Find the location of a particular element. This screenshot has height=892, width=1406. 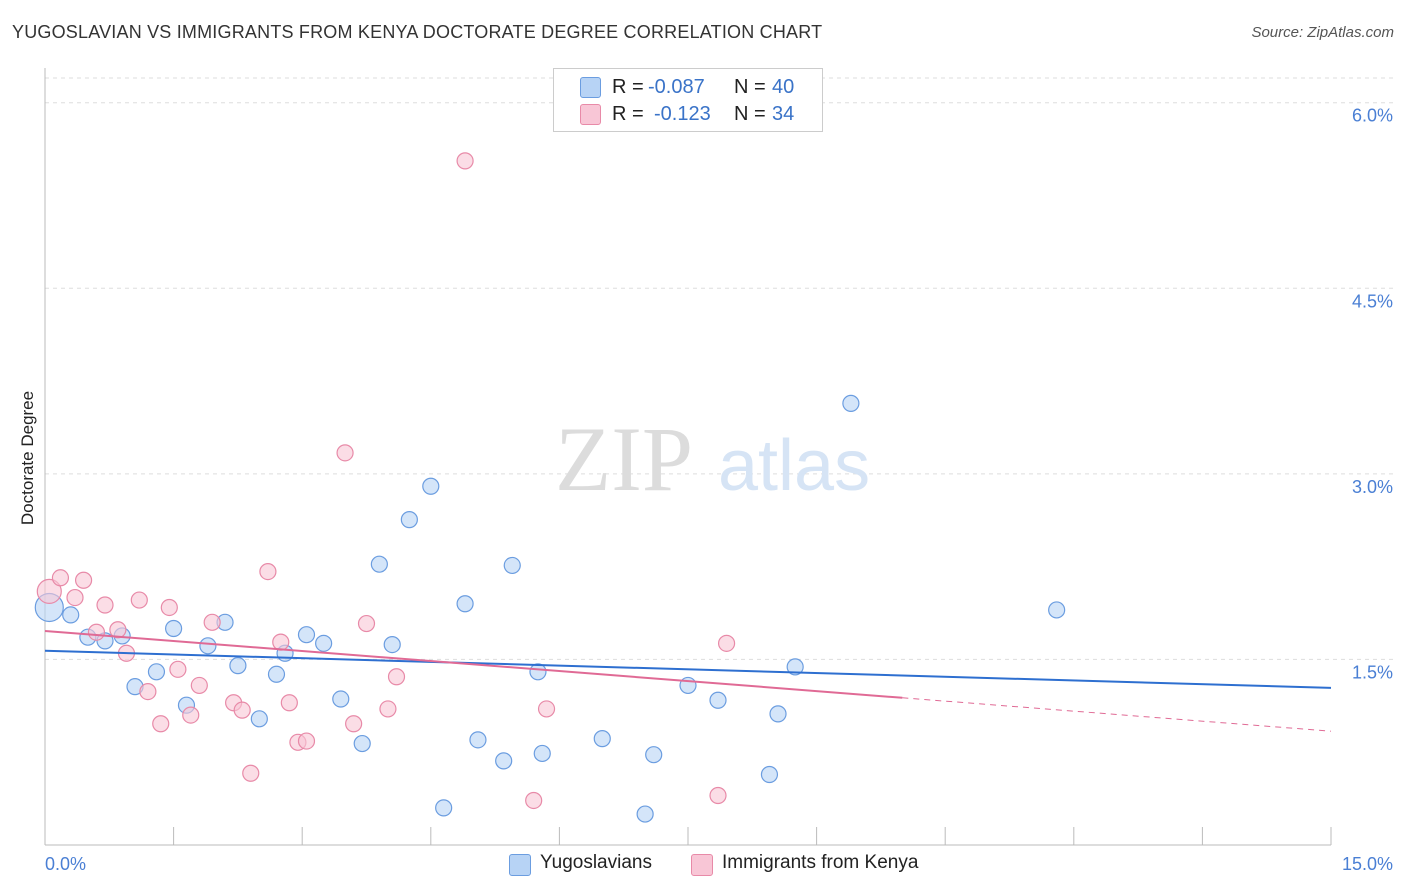

y-tick-label: 1.5% is located at coordinates (1372, 672).